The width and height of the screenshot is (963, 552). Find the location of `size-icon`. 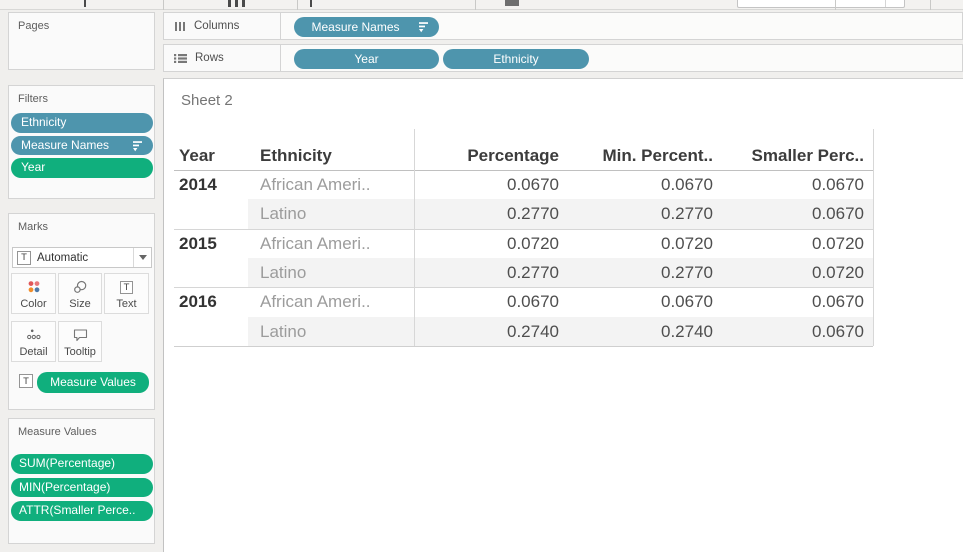

size-icon is located at coordinates (80, 287).